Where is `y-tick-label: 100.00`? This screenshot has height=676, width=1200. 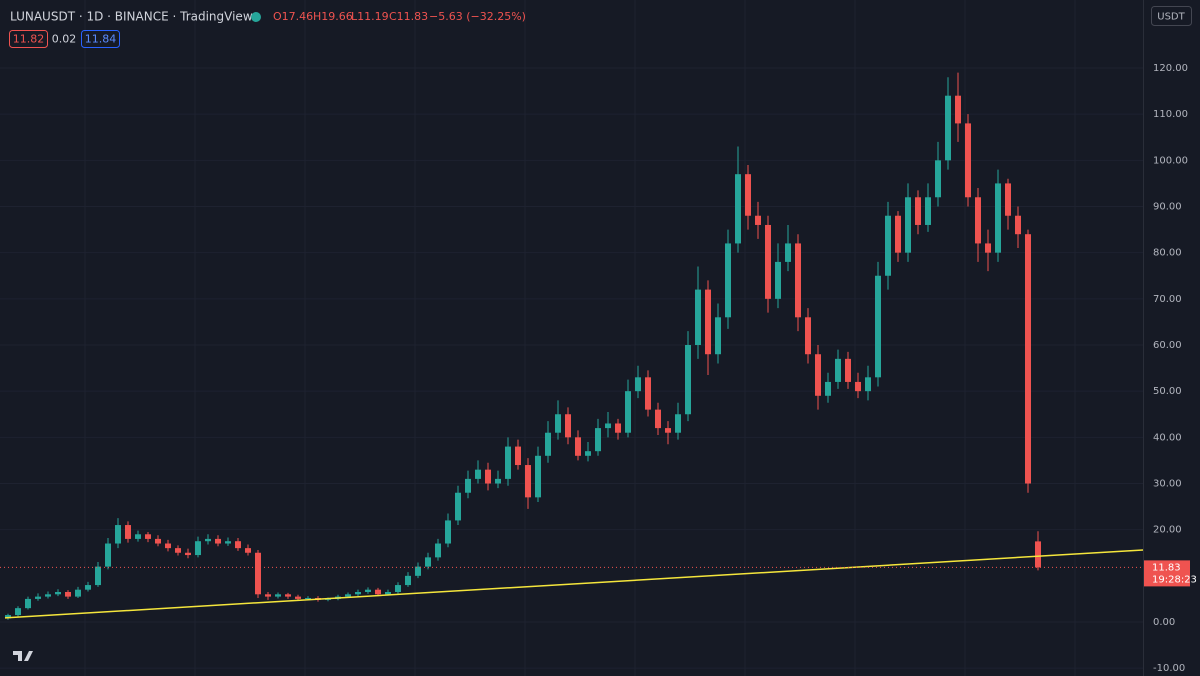 y-tick-label: 100.00 is located at coordinates (1170, 160).